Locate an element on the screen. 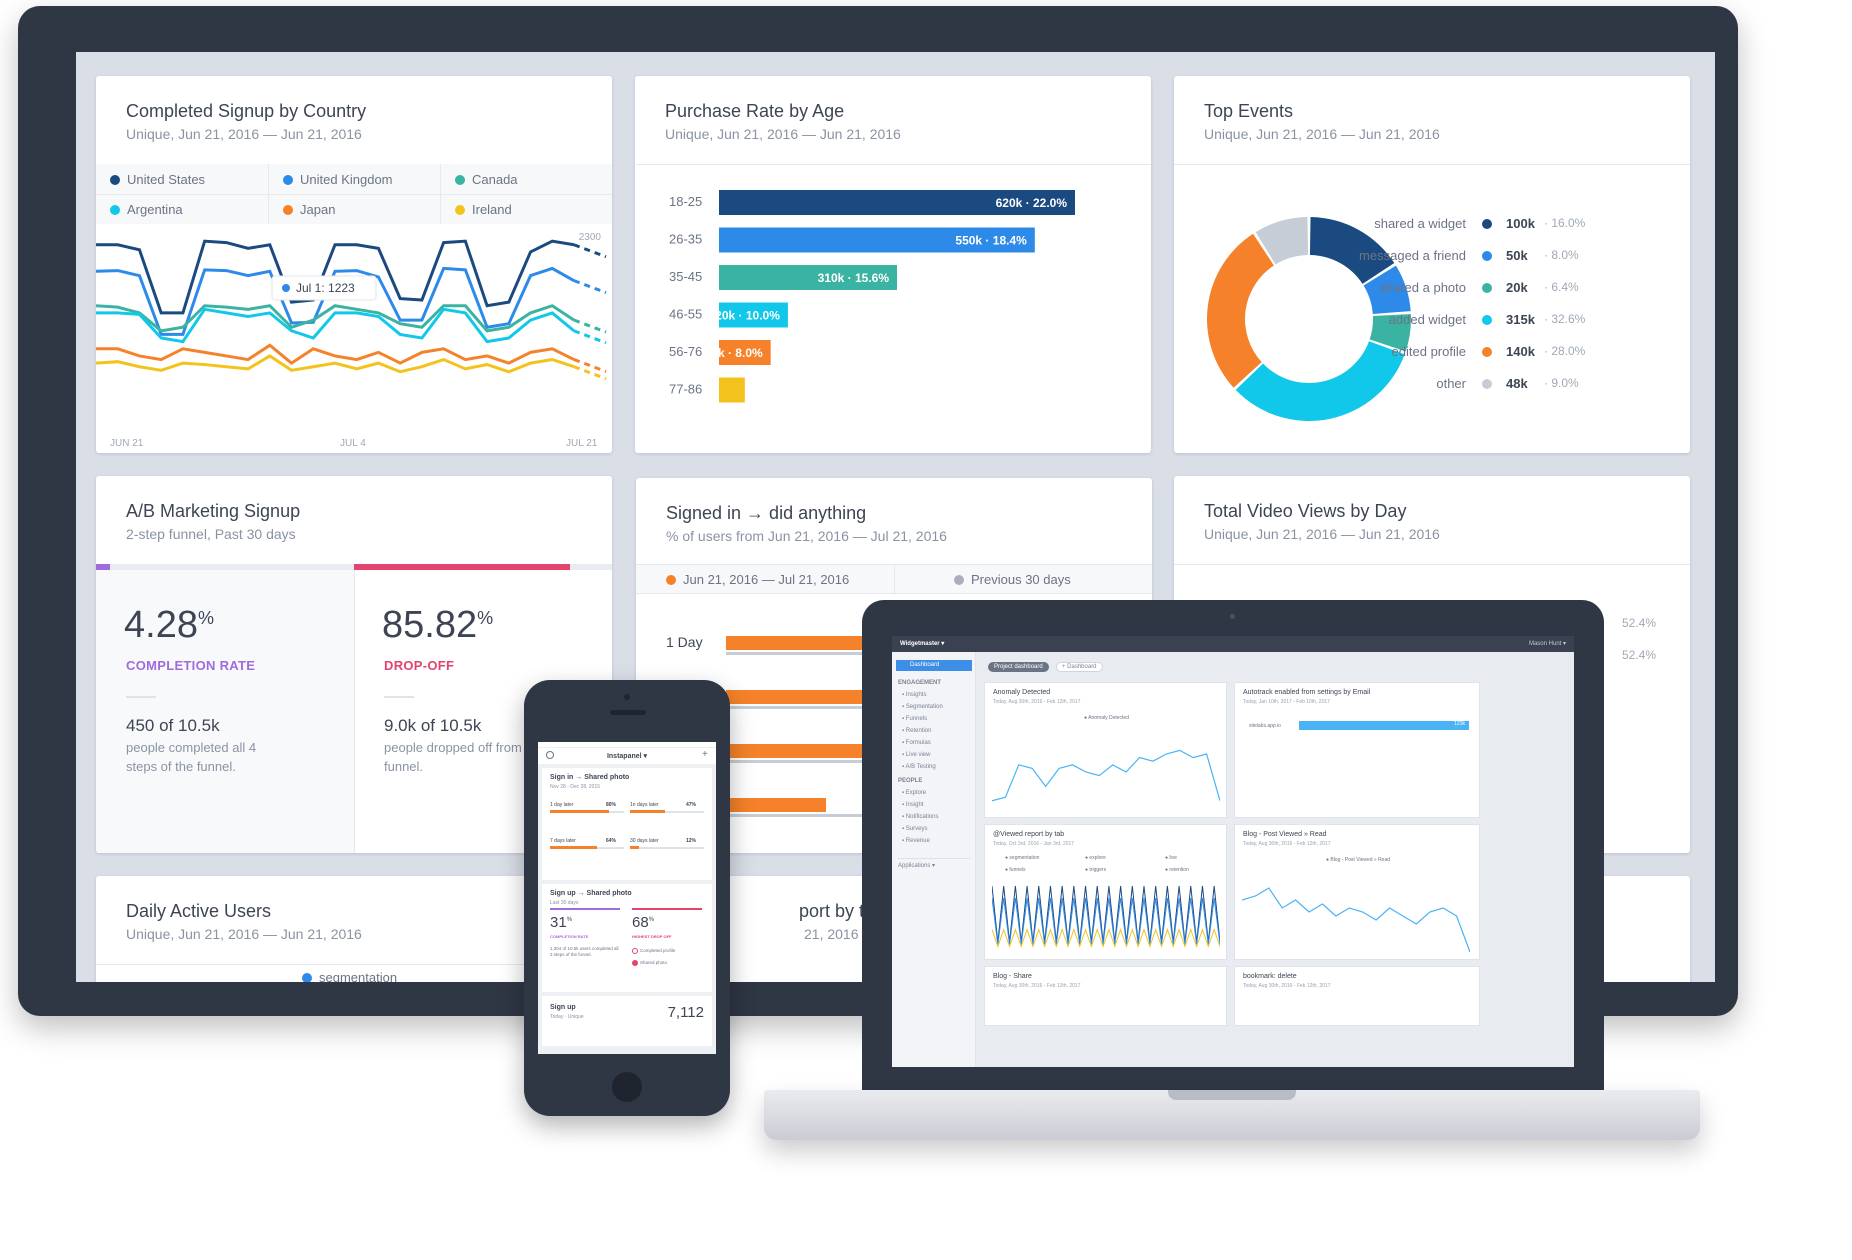 This screenshot has width=1852, height=1260. bar-value-label: 550k · 18.4% is located at coordinates (991, 241).